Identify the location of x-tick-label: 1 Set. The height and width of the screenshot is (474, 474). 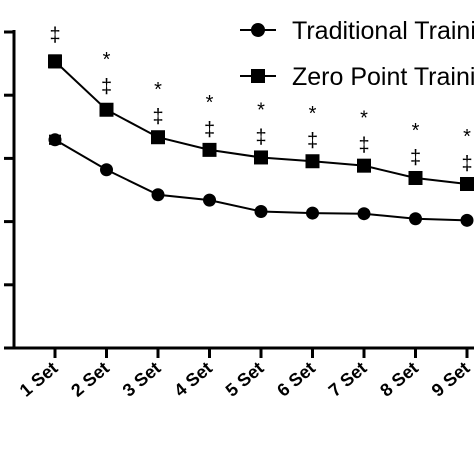
(39, 379).